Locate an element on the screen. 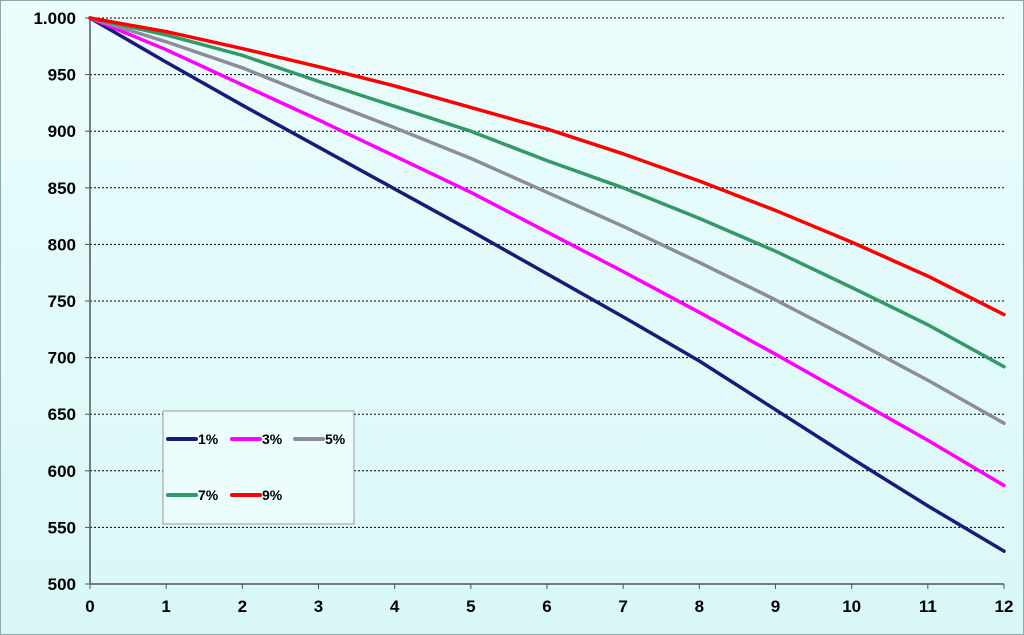 This screenshot has height=635, width=1024. y-tick-label: 800 is located at coordinates (62, 244).